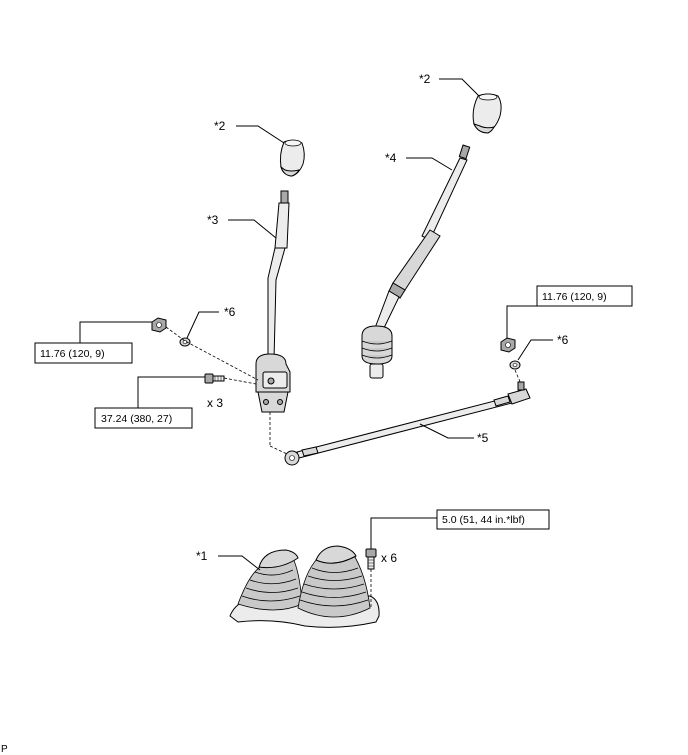 The image size is (688, 755). Describe the element at coordinates (278, 450) in the screenshot. I see `dash-rod-to-right` at that location.